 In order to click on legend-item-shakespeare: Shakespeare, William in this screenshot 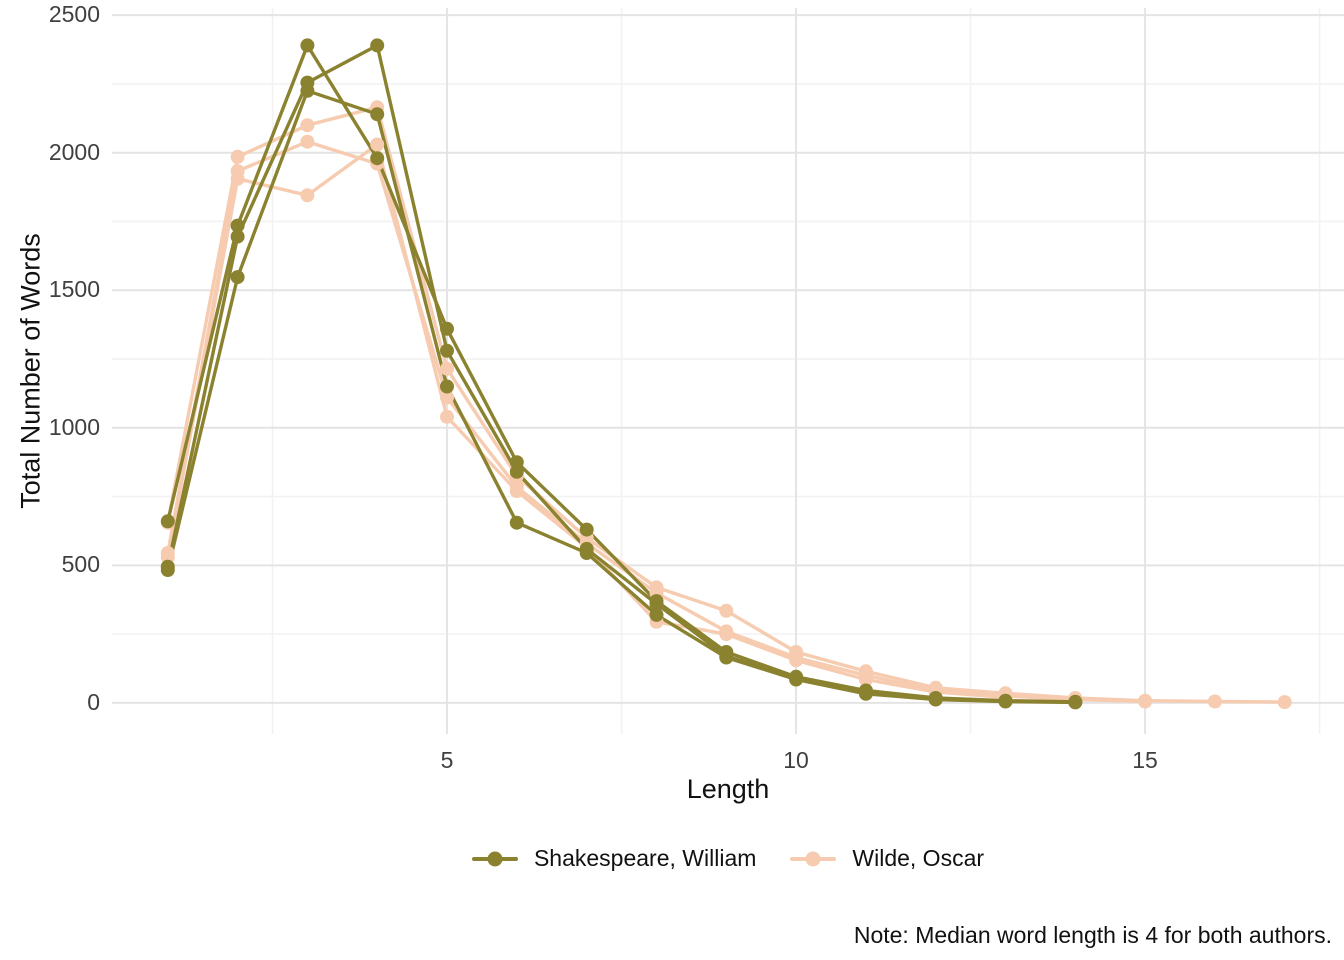, I will do `click(614, 858)`.